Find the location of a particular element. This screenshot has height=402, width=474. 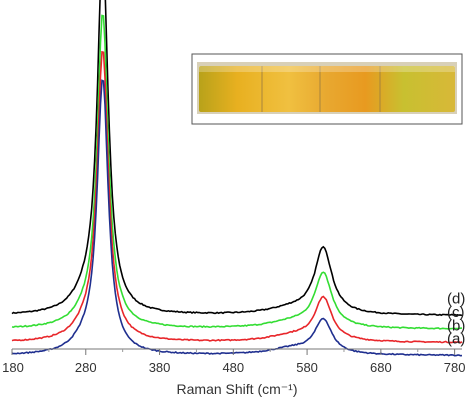

x-tick-label-6: 780 is located at coordinates (455, 367).